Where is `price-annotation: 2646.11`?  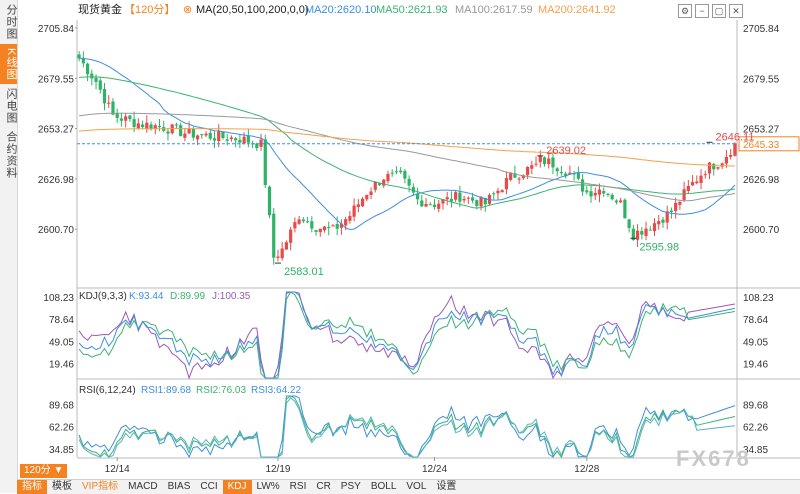 price-annotation: 2646.11 is located at coordinates (735, 137).